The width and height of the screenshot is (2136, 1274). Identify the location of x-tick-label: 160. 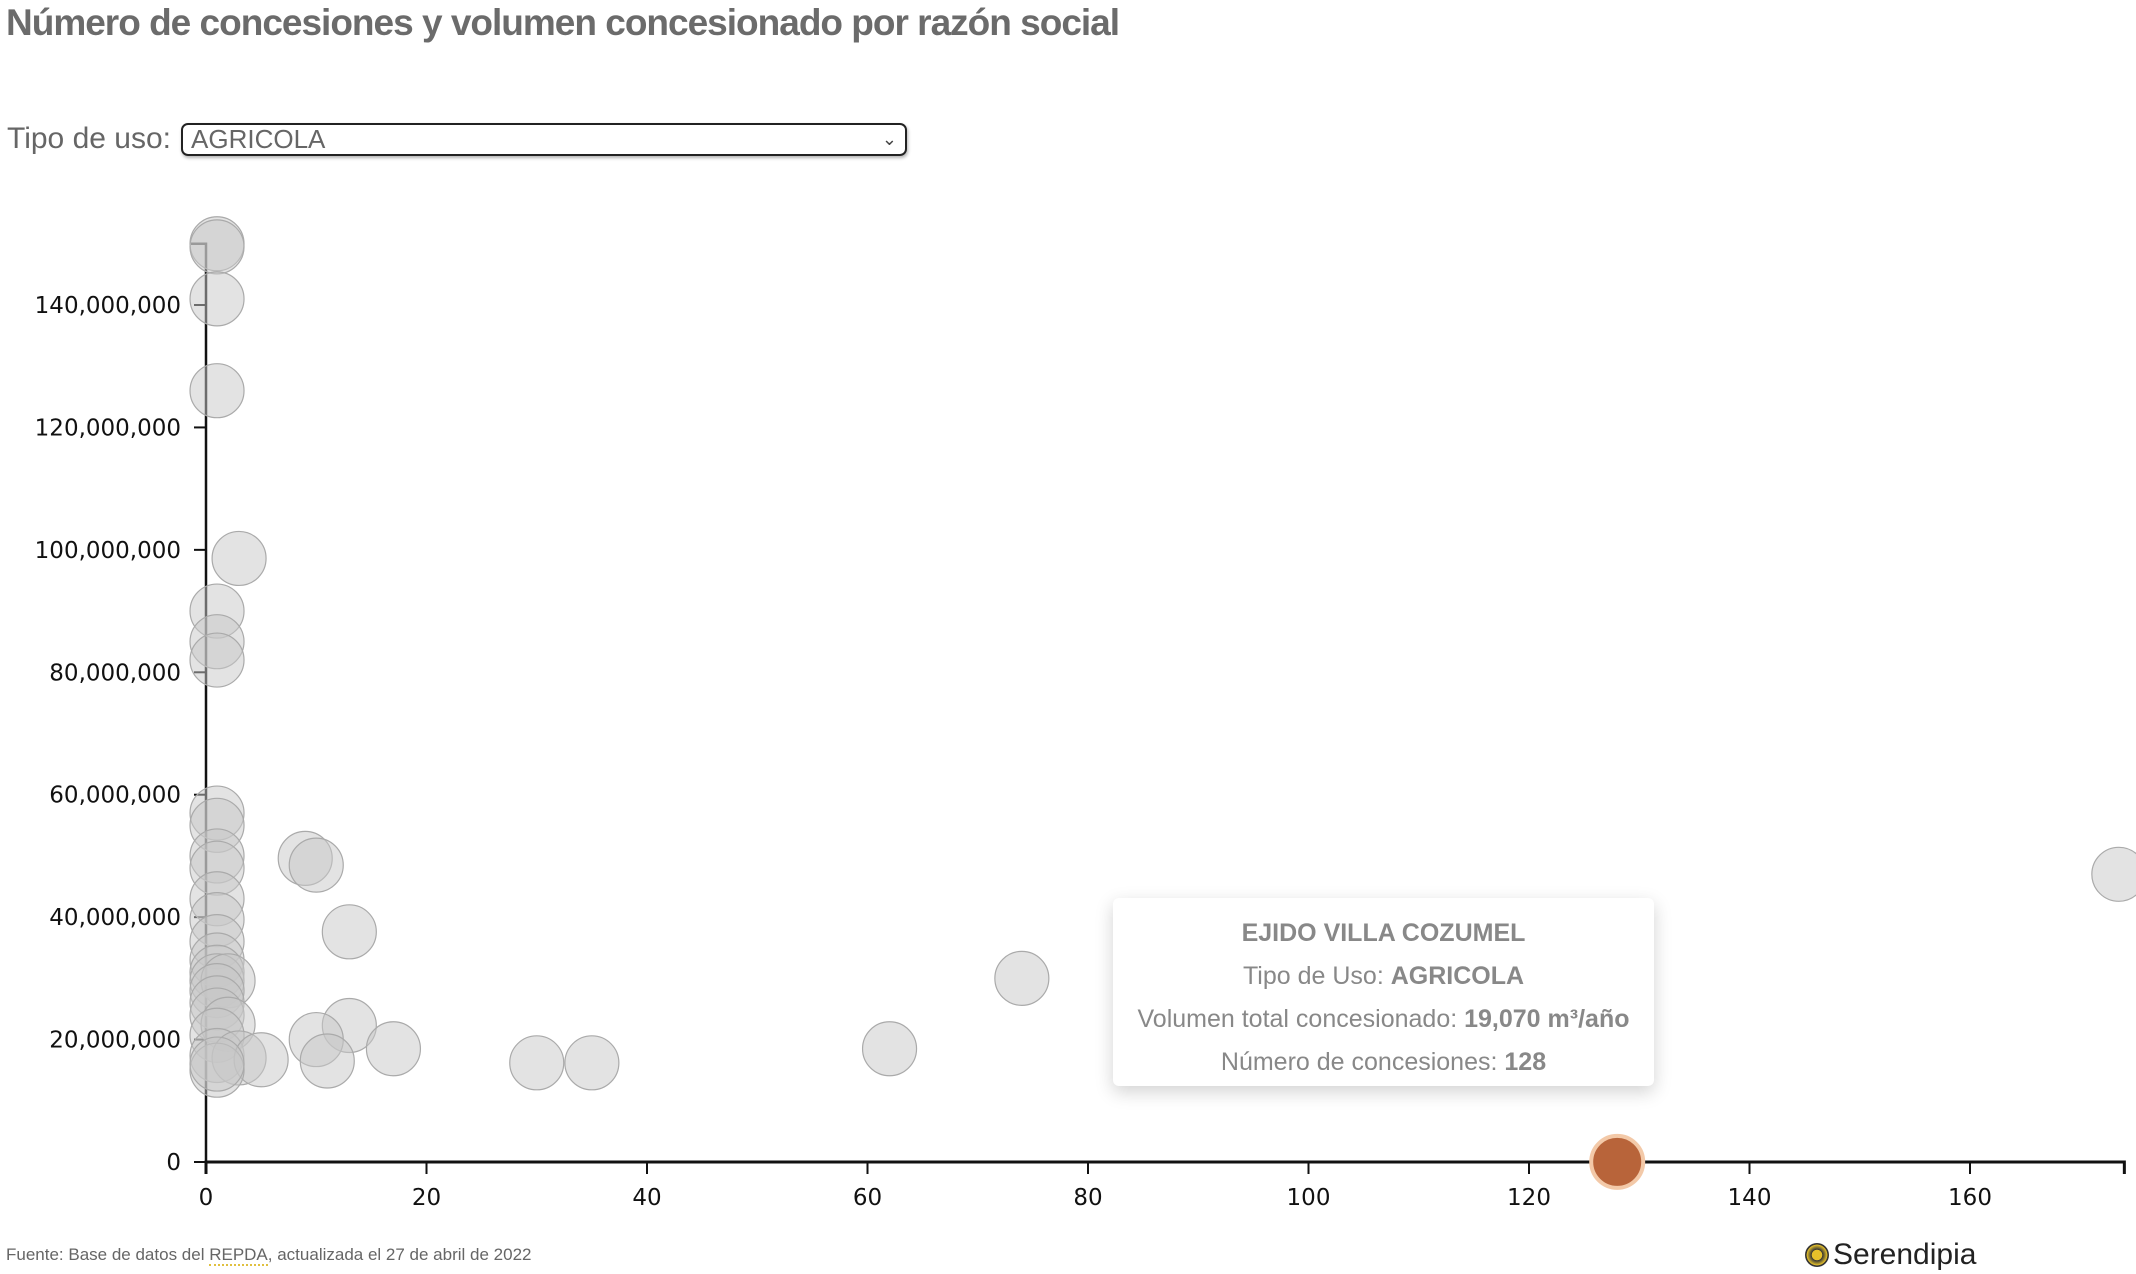
(1970, 1198).